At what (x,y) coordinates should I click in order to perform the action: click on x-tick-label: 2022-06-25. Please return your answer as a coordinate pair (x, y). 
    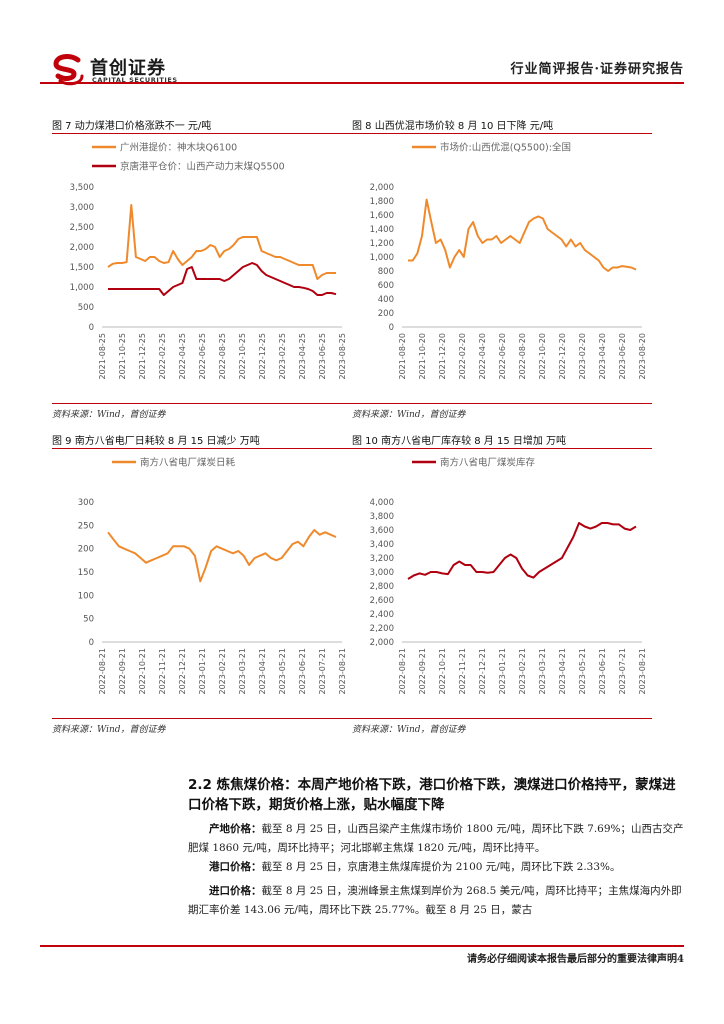
    Looking at the image, I should click on (202, 356).